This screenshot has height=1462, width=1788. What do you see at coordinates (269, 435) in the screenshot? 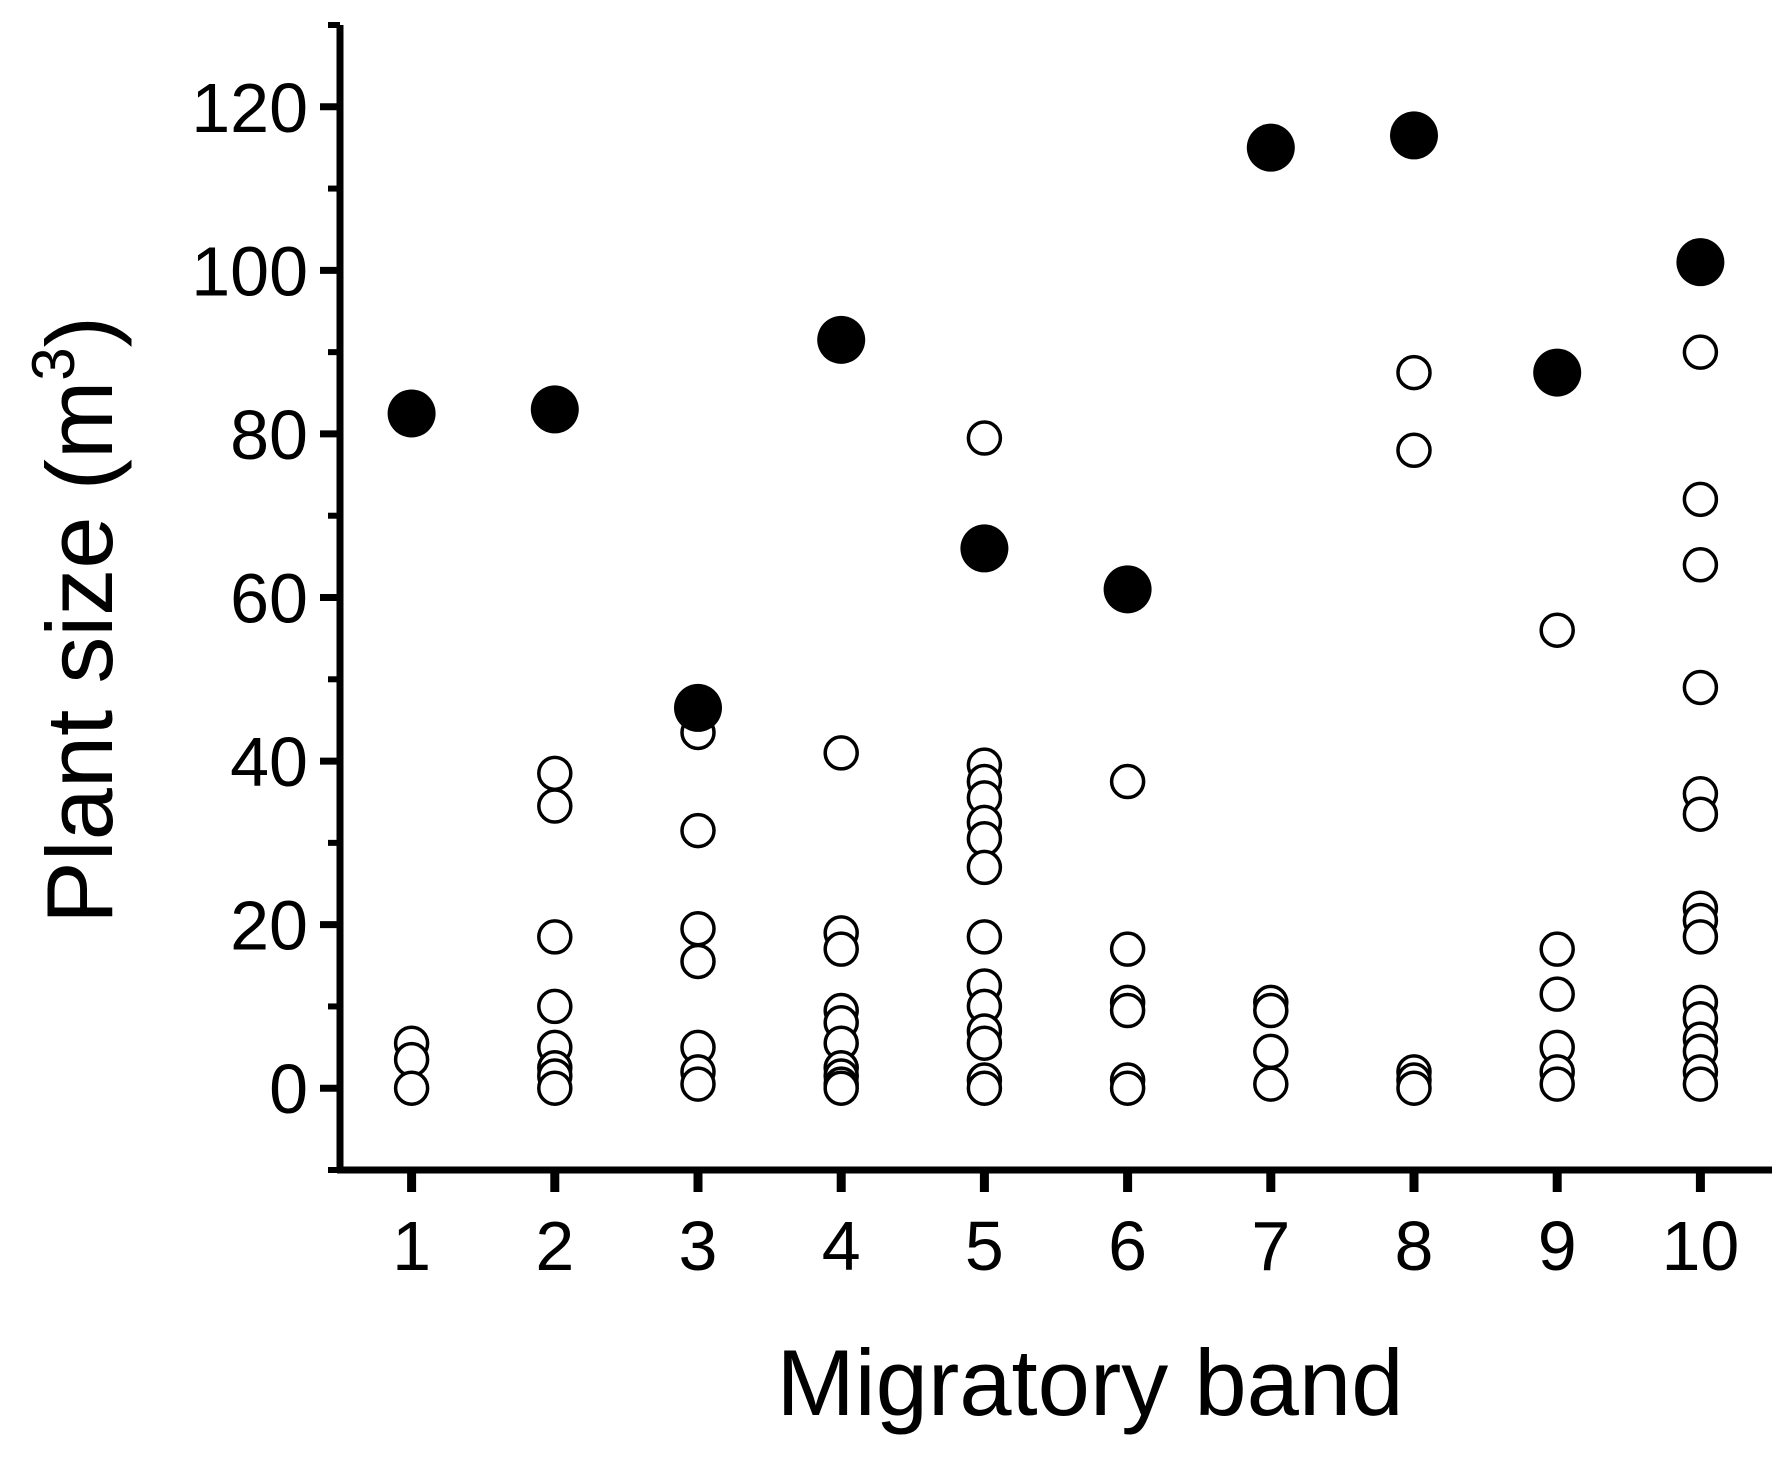
I see `y-tick-label: 80` at bounding box center [269, 435].